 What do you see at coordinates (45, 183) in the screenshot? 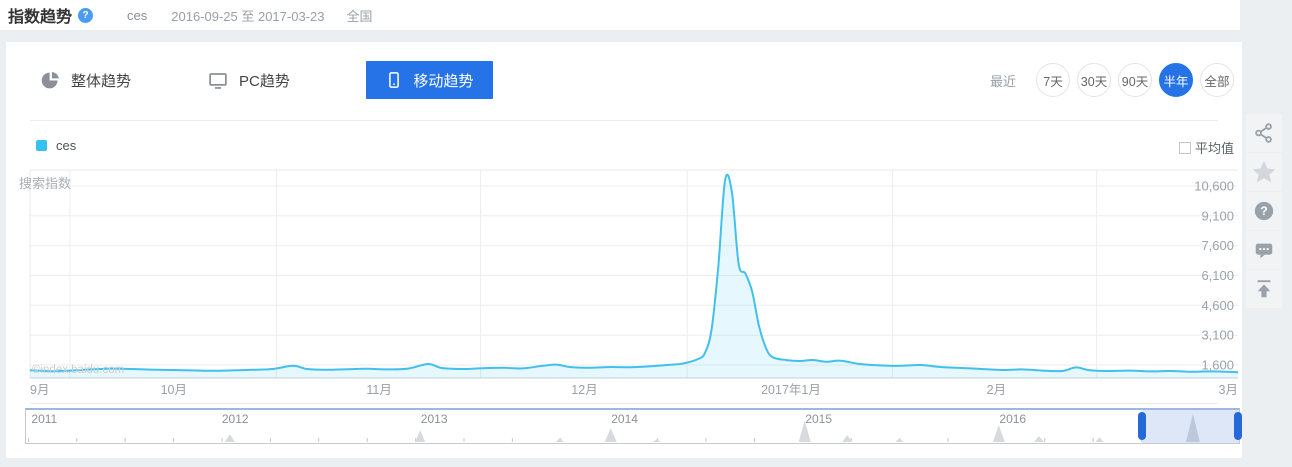
I see `y-axis-title: 搜索指数` at bounding box center [45, 183].